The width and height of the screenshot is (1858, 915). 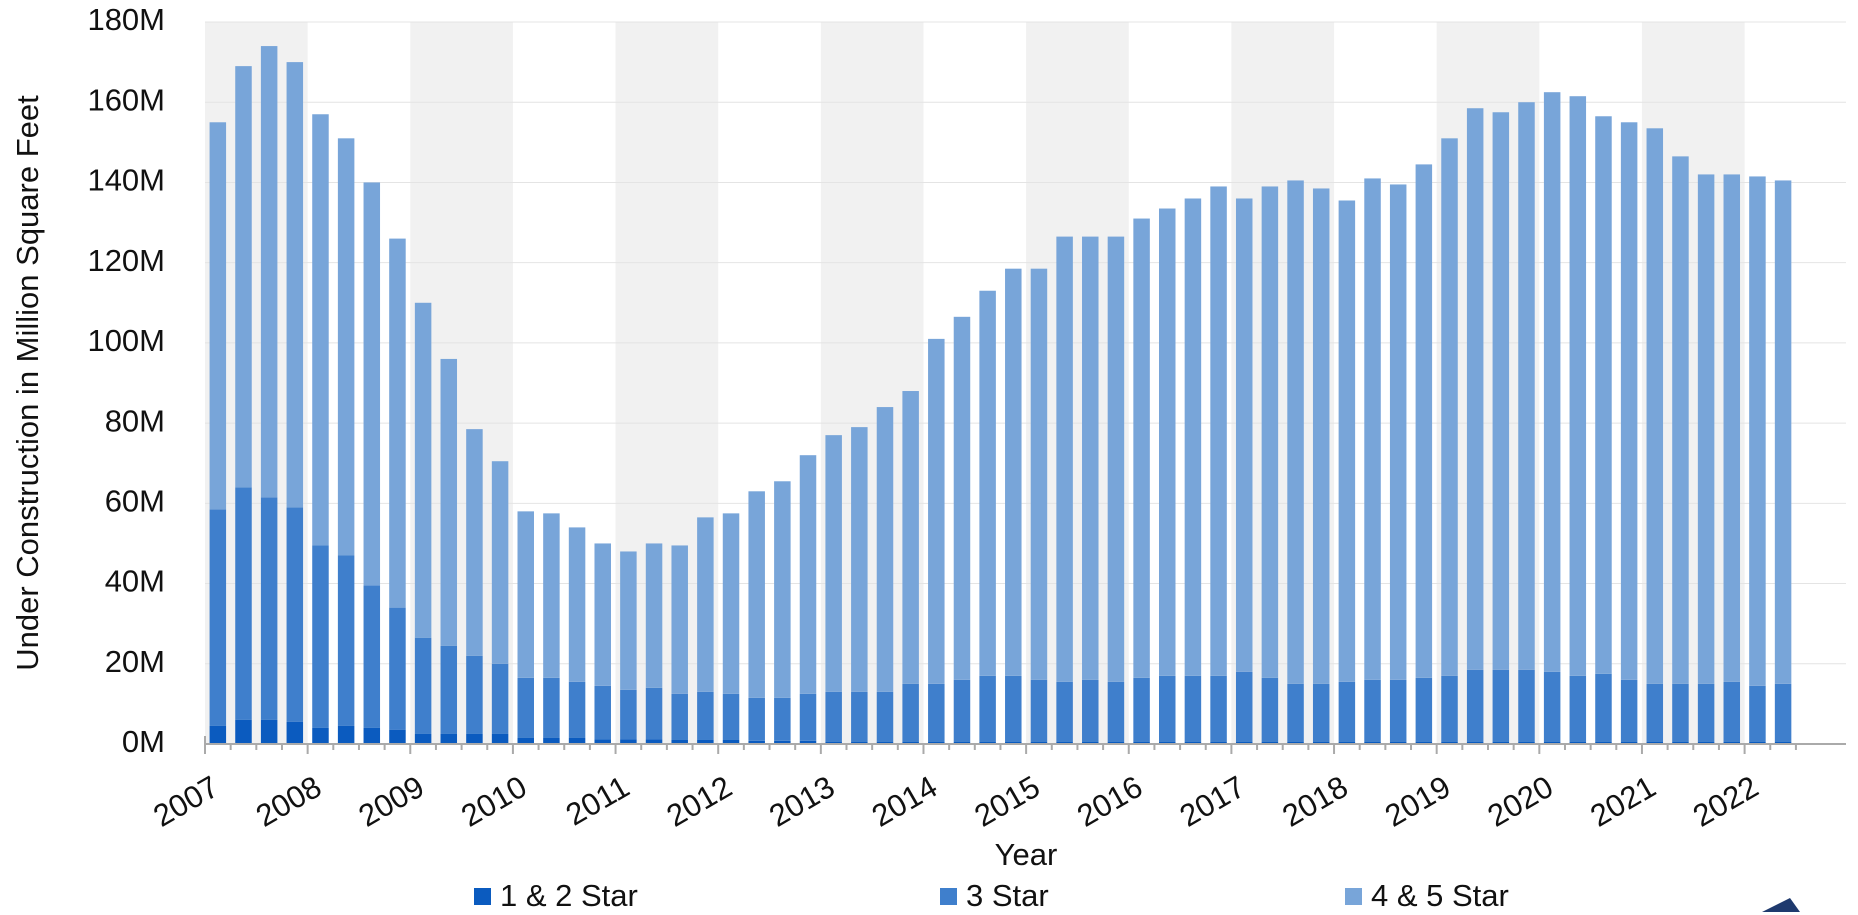 I want to click on x-tick-label: 2009, so click(x=391, y=801).